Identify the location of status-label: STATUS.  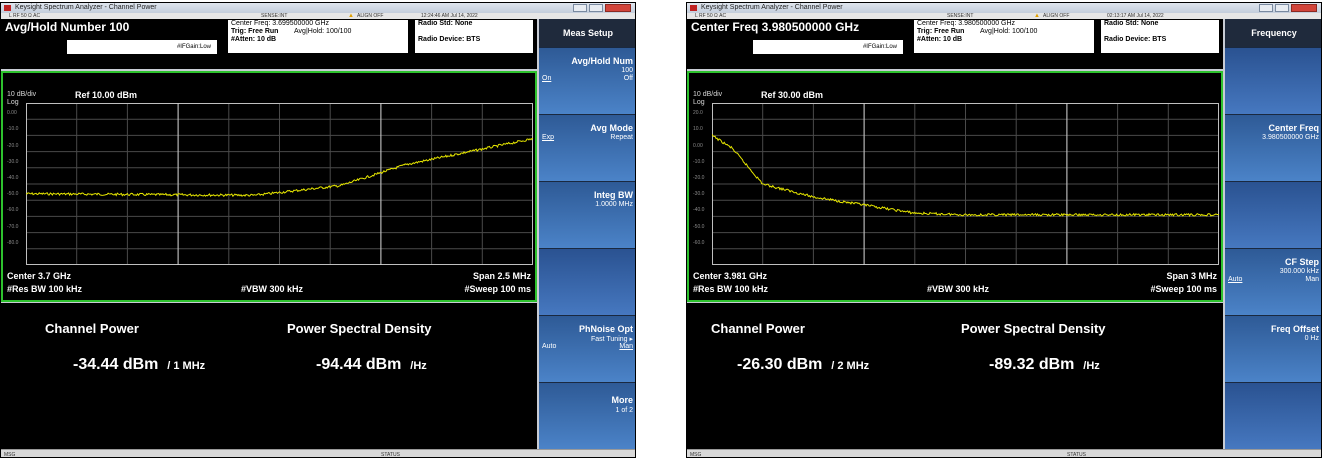
(1076, 455).